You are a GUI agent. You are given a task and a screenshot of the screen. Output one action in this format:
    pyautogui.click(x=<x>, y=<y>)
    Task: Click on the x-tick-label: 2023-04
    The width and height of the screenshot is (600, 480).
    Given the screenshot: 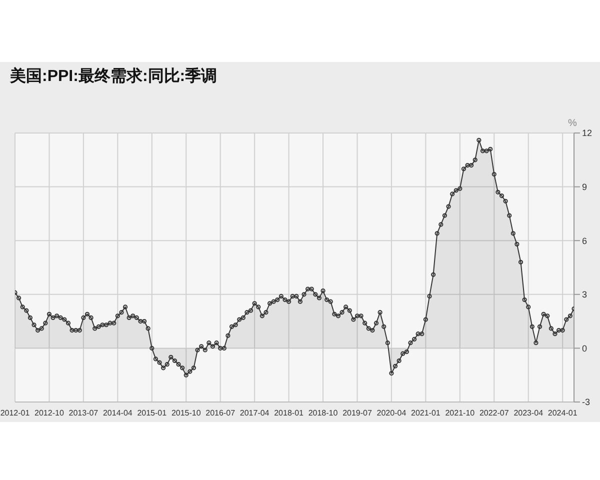 What is the action you would take?
    pyautogui.click(x=529, y=413)
    